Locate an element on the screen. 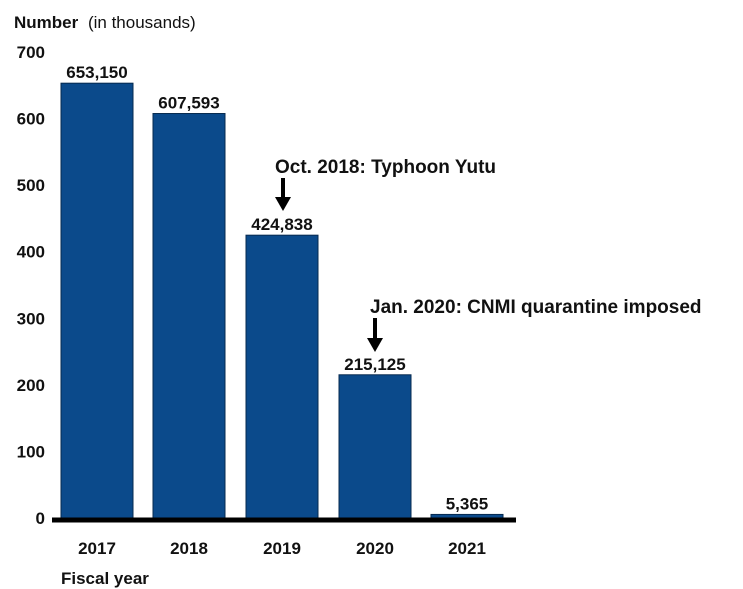 The image size is (743, 589). annotation-text: Oct. 2018: Typhoon Yutu is located at coordinates (385, 167).